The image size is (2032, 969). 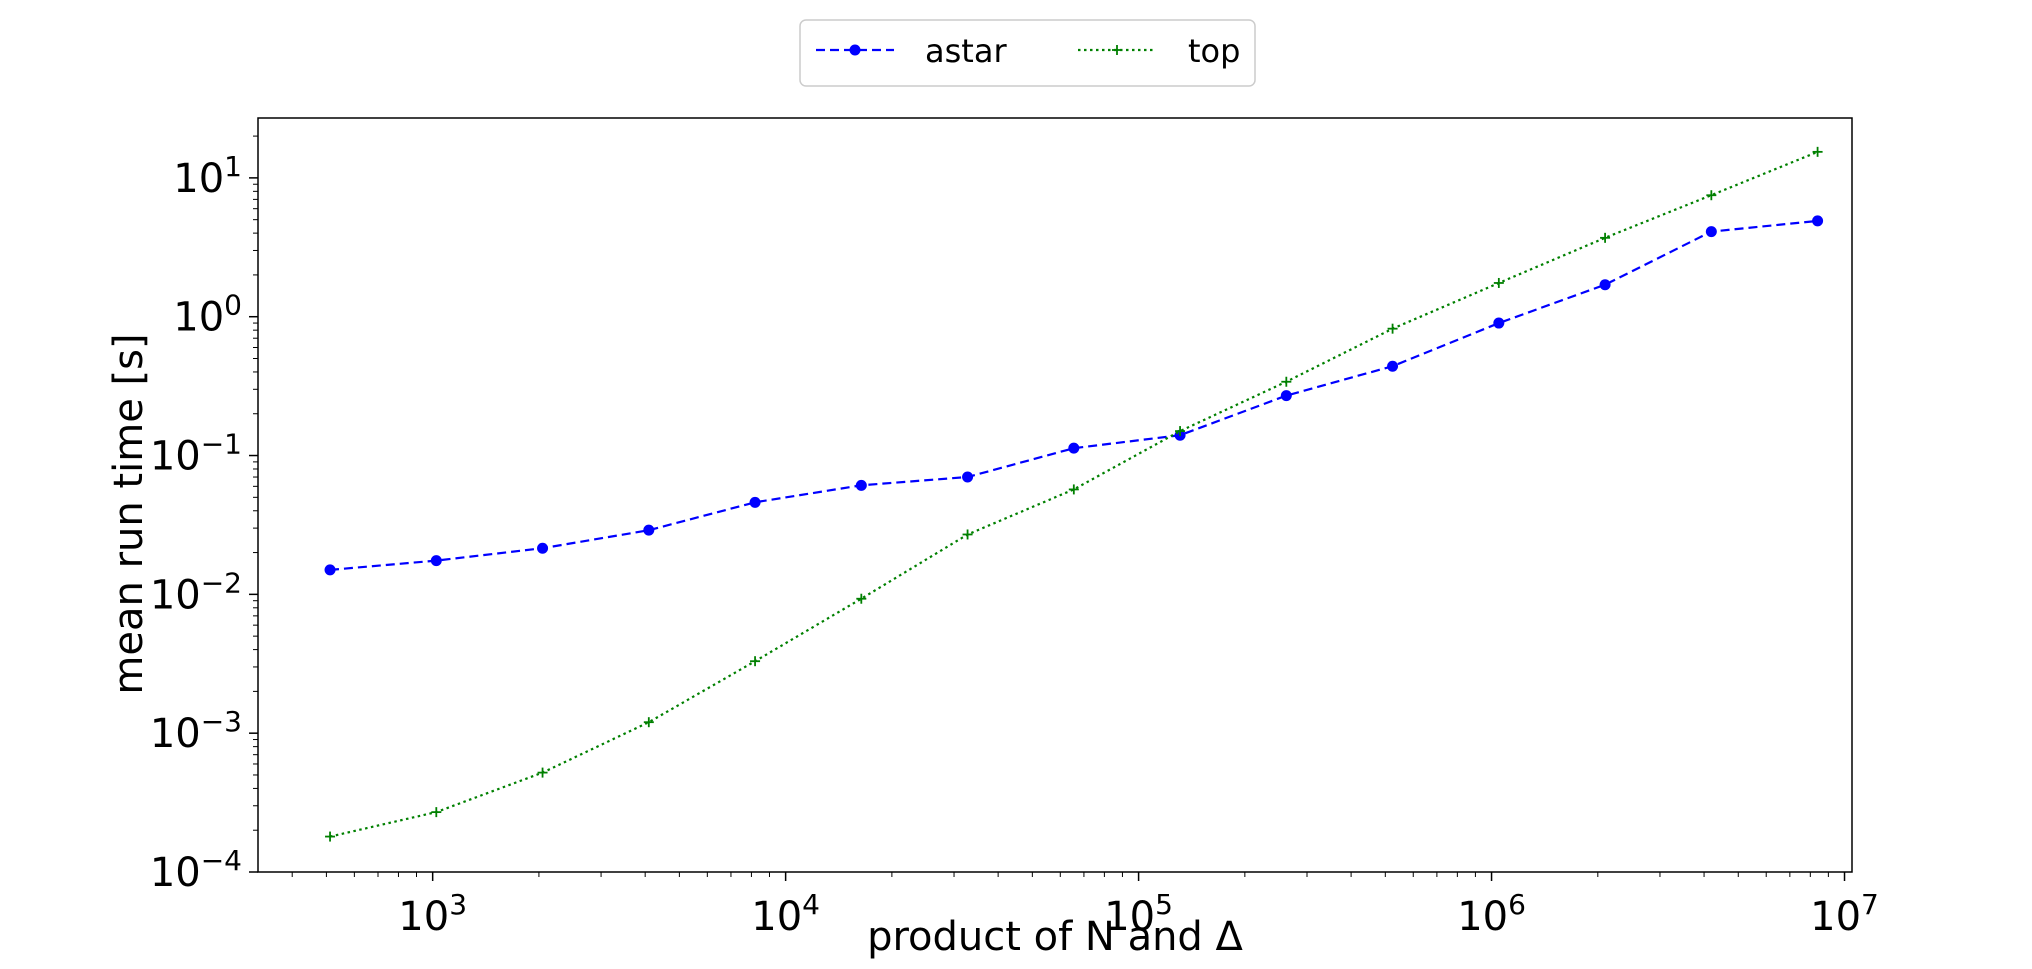 I want to click on y-tick-exponent: −1, so click(x=221, y=444).